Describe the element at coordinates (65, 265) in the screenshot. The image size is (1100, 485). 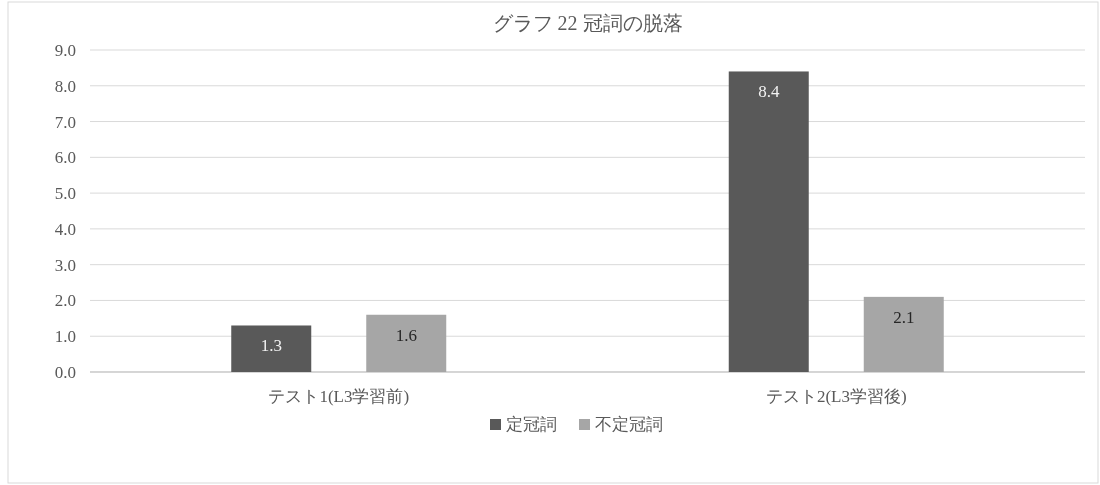
I see `y-tick-label: 3.0` at that location.